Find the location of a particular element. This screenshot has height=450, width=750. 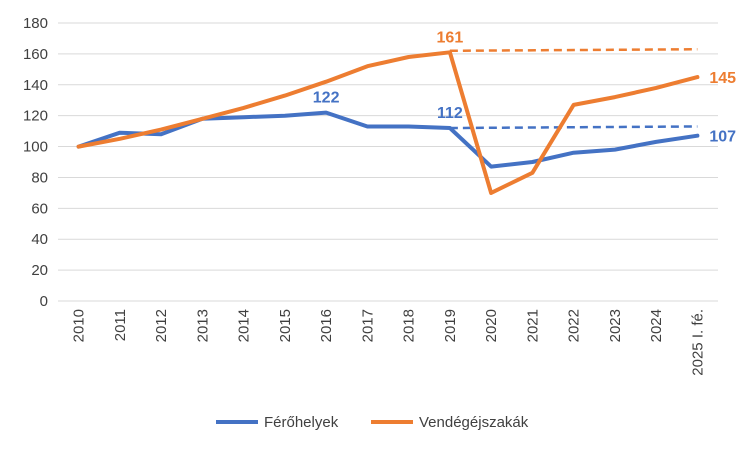

y-tick-label: 100 is located at coordinates (35, 147).